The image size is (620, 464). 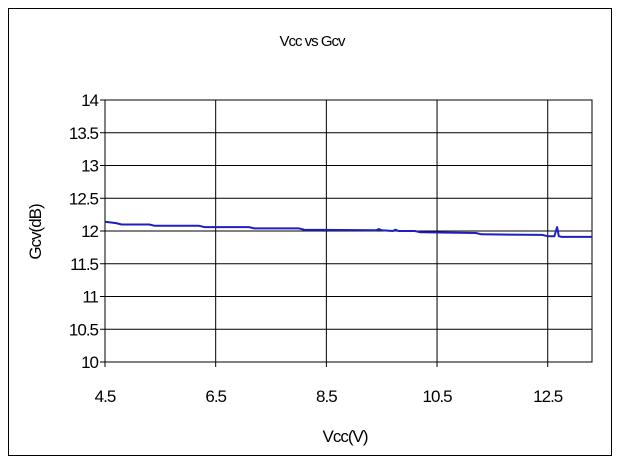 I want to click on y-tick-label: 10, so click(x=89, y=362).